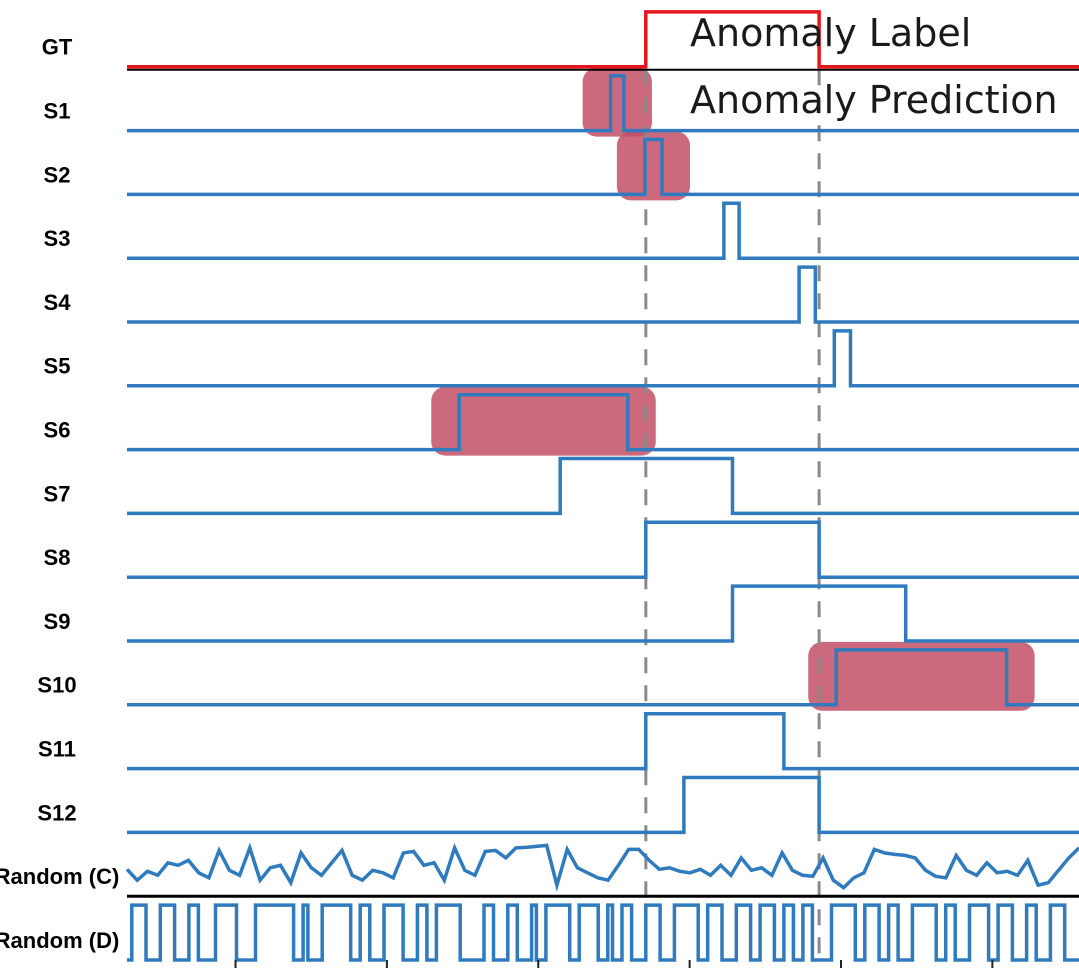  I want to click on series-line-s10, so click(603, 677).